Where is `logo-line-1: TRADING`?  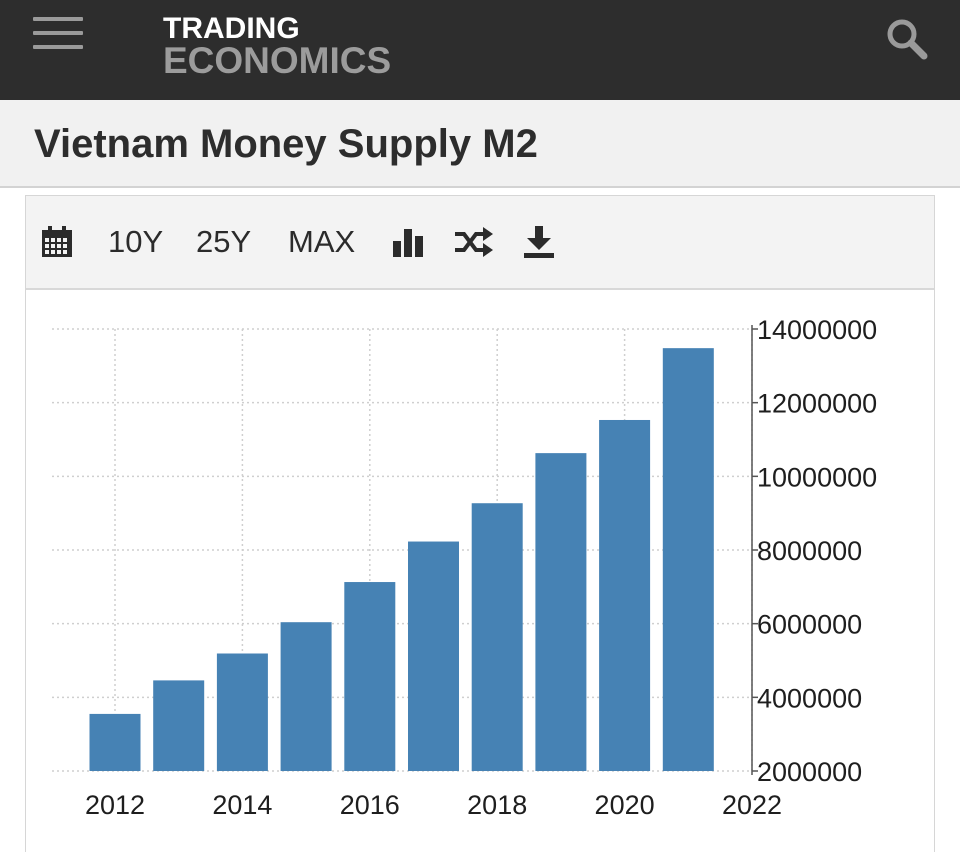 logo-line-1: TRADING is located at coordinates (231, 28).